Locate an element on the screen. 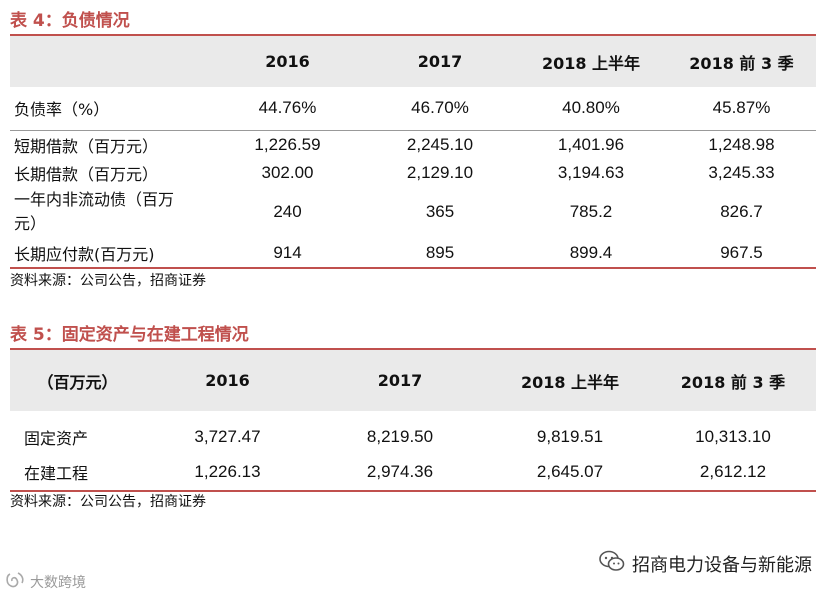  table5-source: 资料来源：公司公告，招商证券 is located at coordinates (108, 502).